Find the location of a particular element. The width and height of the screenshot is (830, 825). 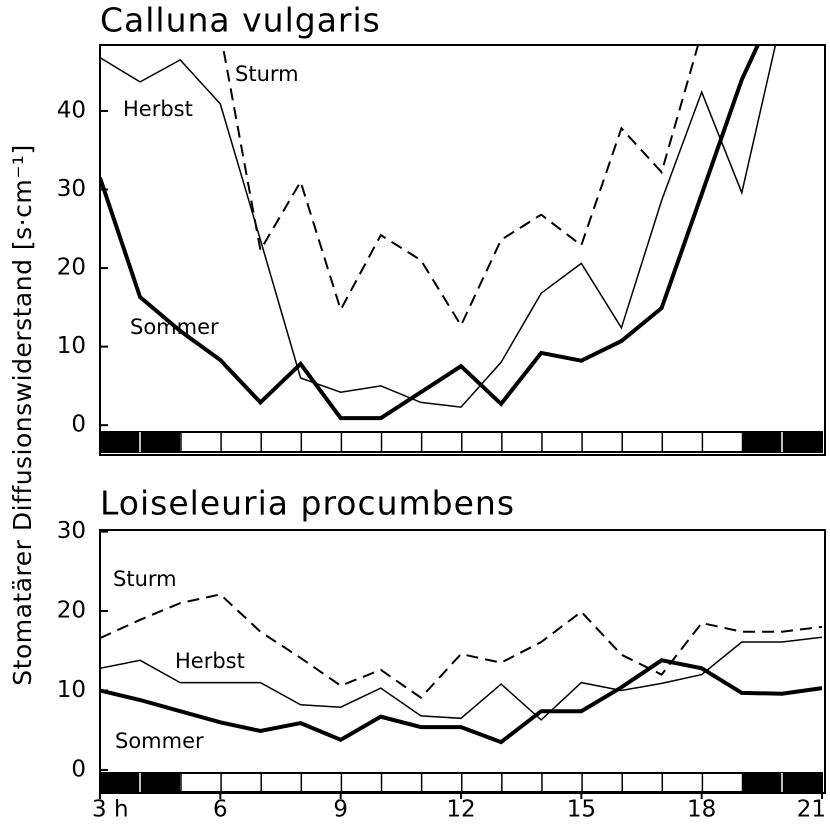

day-night-strip-top is located at coordinates (461, 442).